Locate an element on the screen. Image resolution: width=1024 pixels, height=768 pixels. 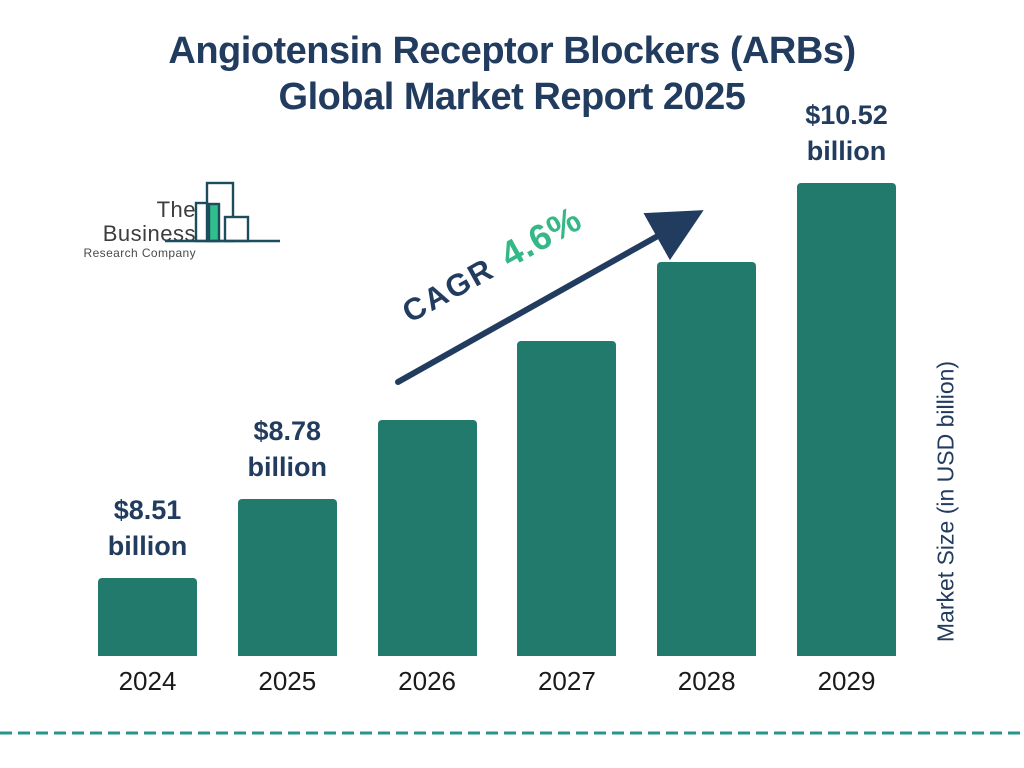
value-label-2029: $10.52 billion is located at coordinates (846, 133).